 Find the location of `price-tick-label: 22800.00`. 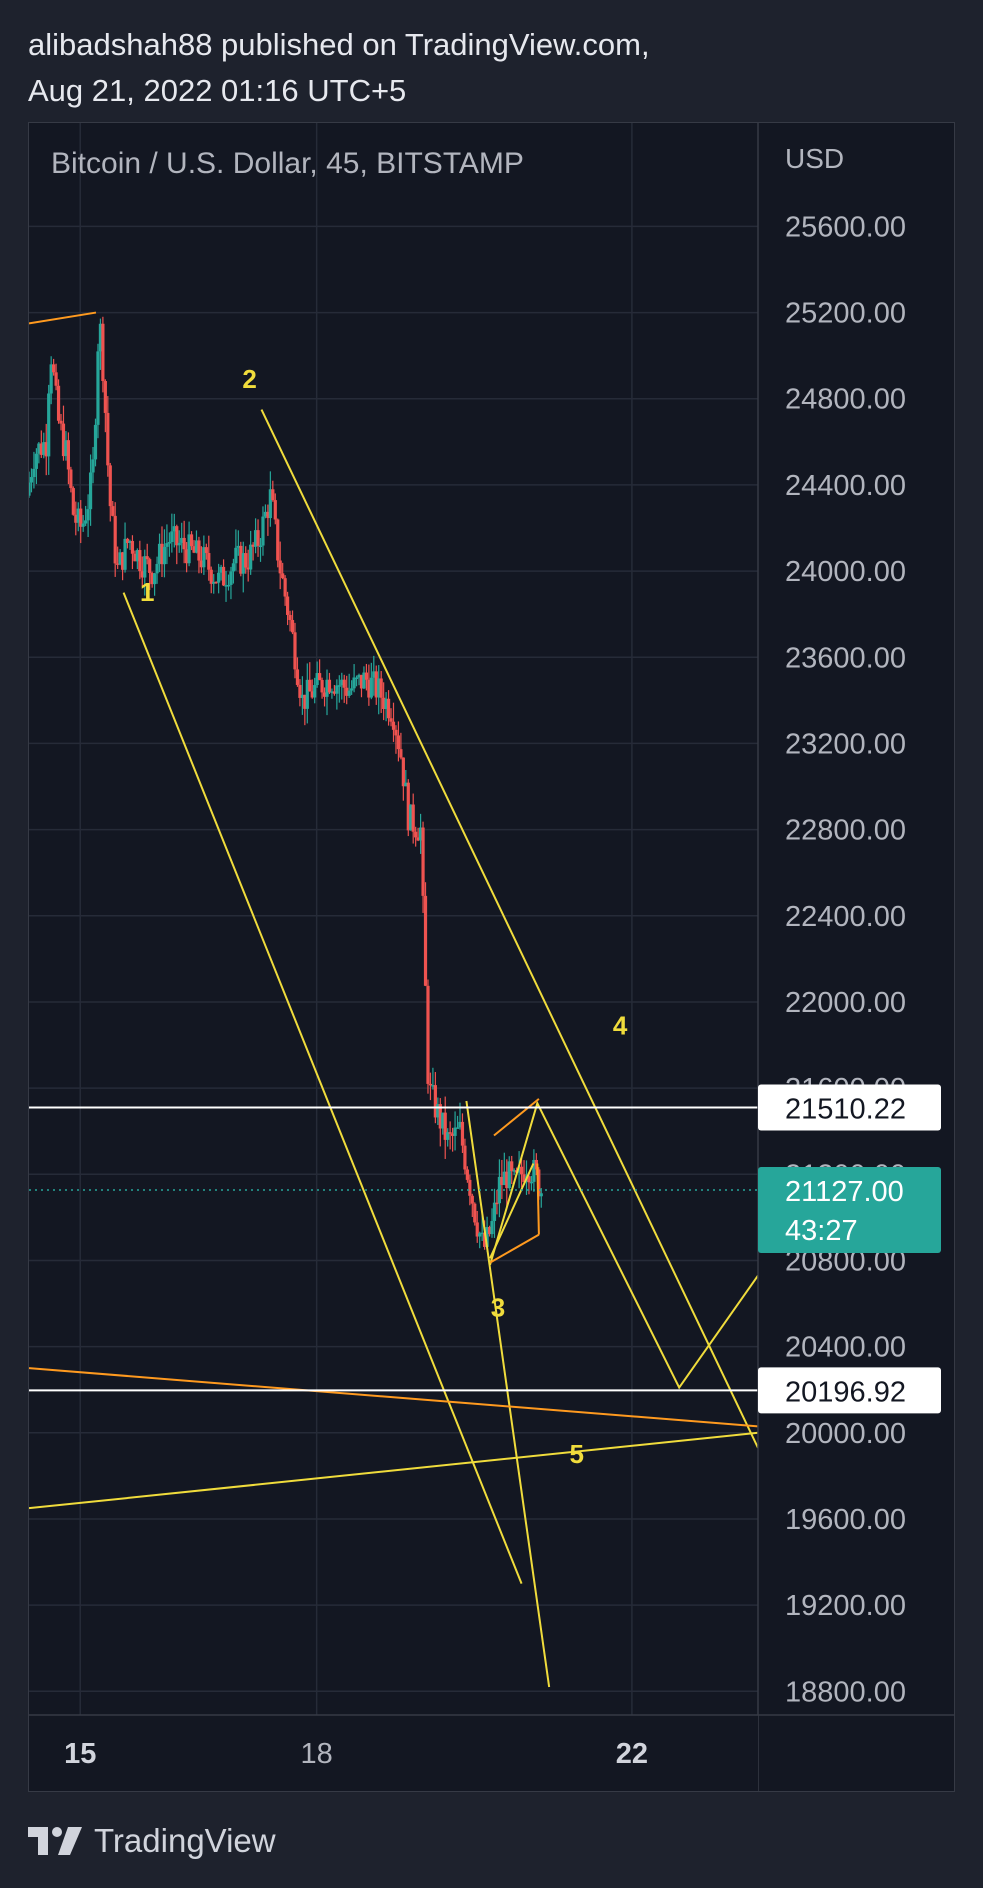

price-tick-label: 22800.00 is located at coordinates (845, 831).